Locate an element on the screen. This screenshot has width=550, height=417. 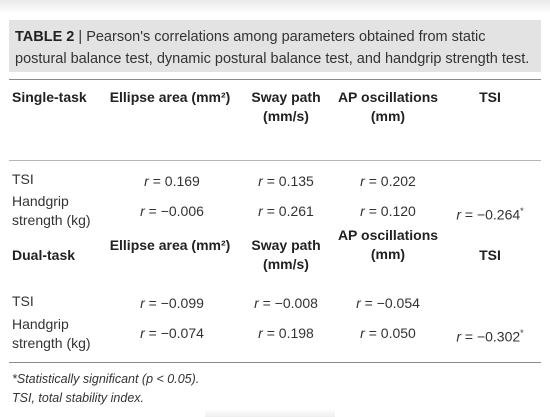
dual-header-ellipse-area: Ellipse area (mm²) is located at coordinates (170, 245).